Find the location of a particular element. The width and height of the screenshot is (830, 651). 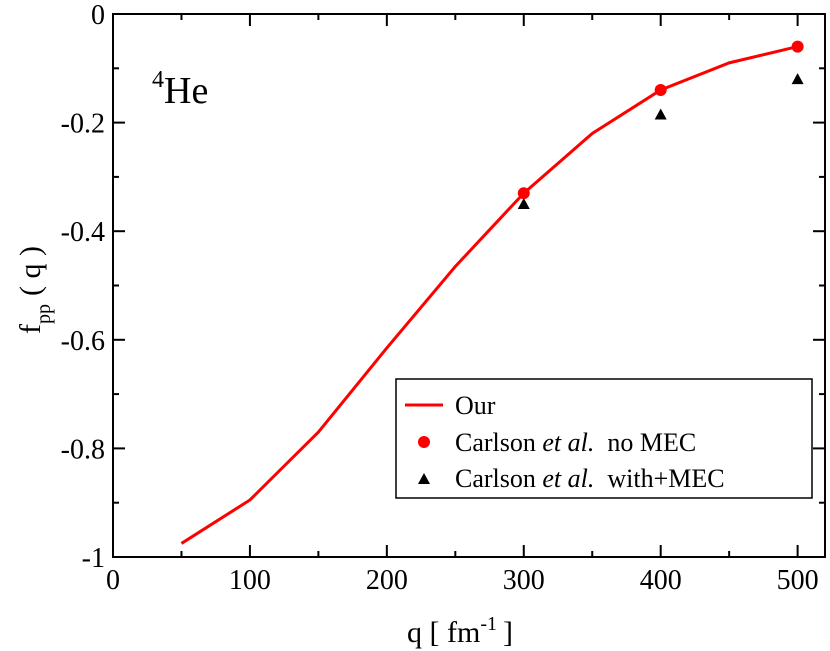

legend-marker-with-mec is located at coordinates (424, 478).